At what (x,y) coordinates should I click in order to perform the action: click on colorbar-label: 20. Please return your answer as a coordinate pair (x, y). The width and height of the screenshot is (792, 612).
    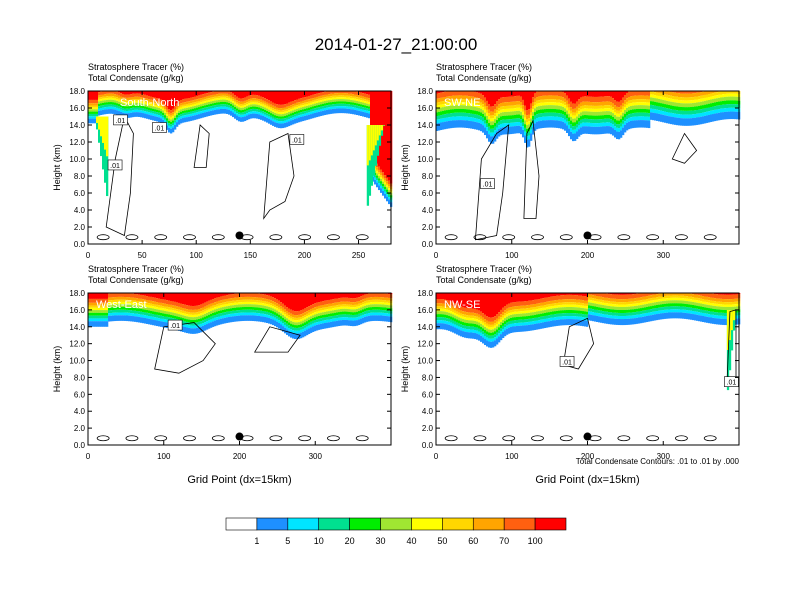
    Looking at the image, I should click on (350, 541).